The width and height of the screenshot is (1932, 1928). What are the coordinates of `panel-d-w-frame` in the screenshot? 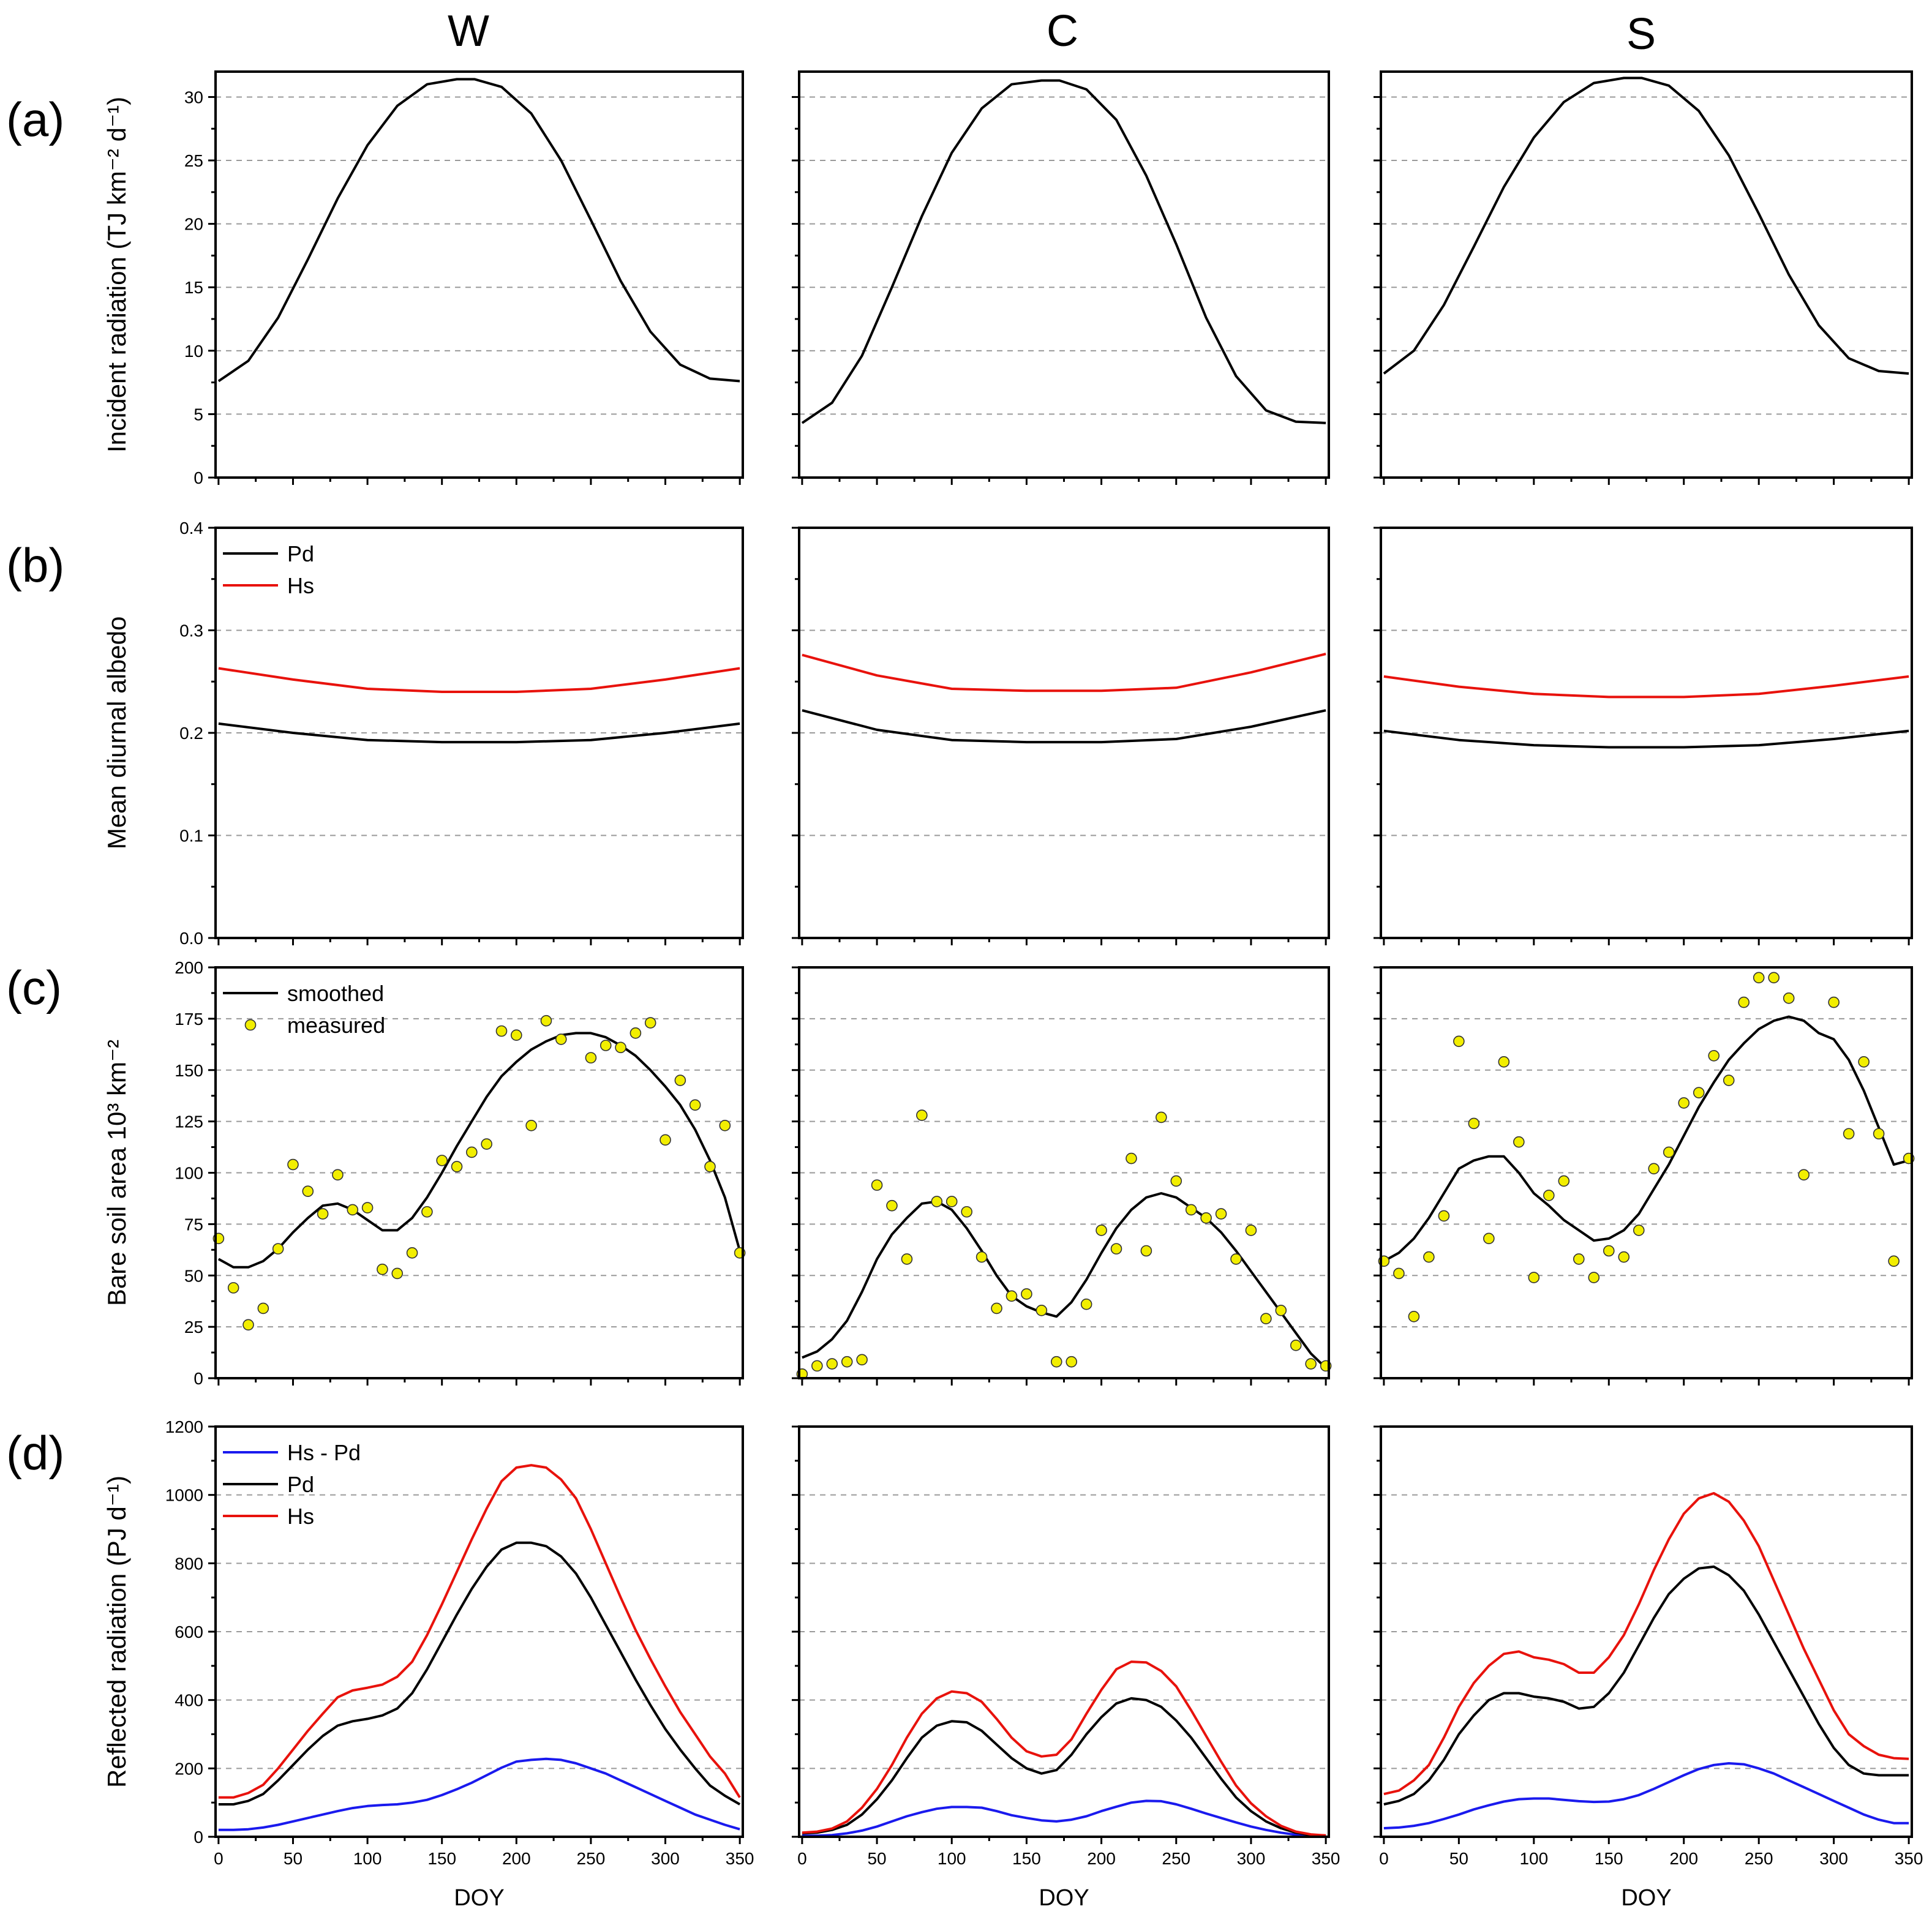 It's located at (479, 1631).